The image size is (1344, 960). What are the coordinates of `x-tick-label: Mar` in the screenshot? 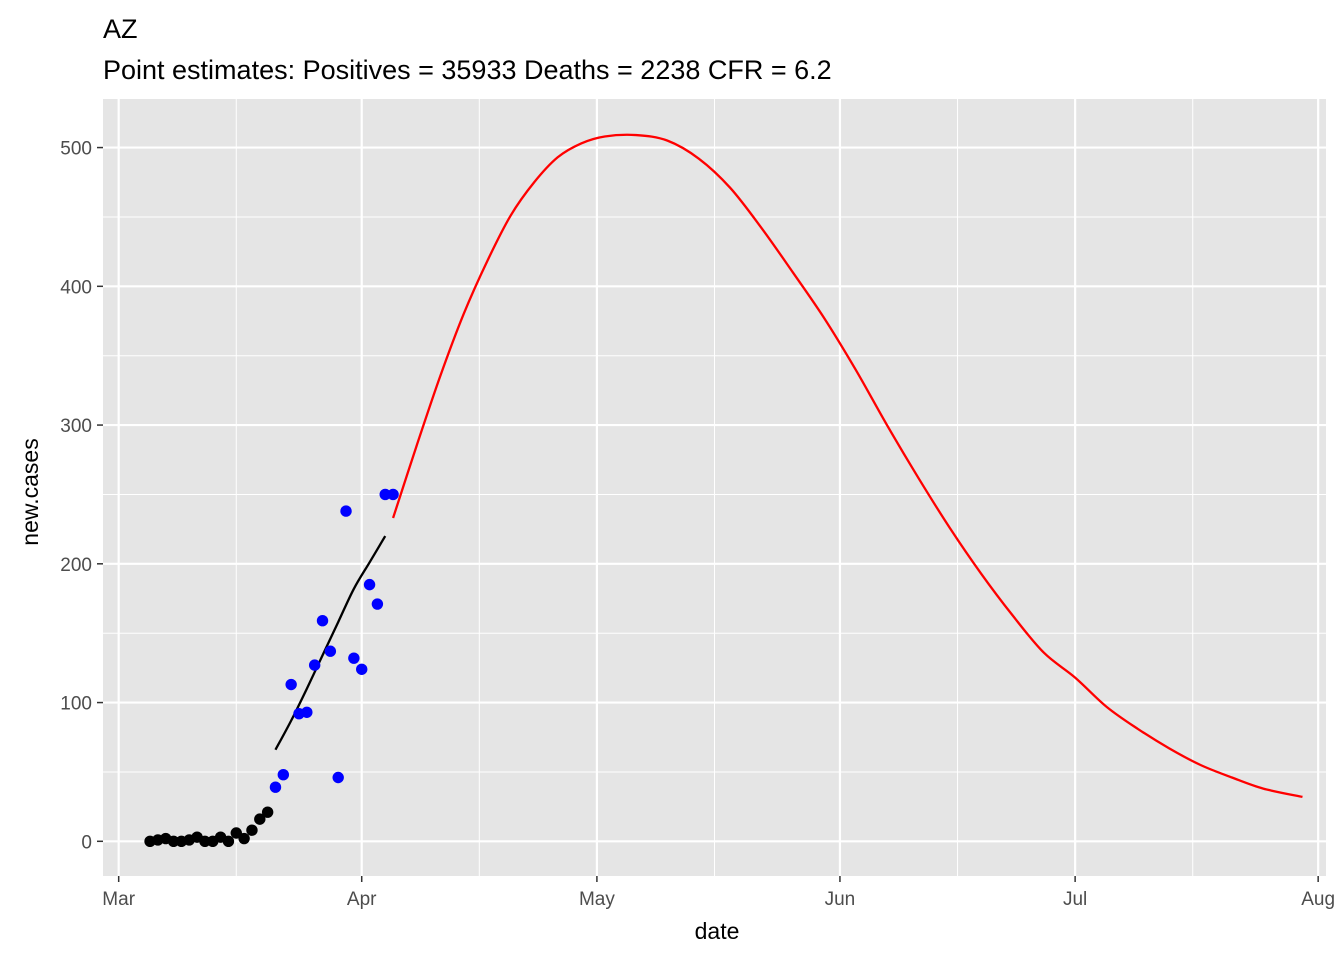 It's located at (118, 899).